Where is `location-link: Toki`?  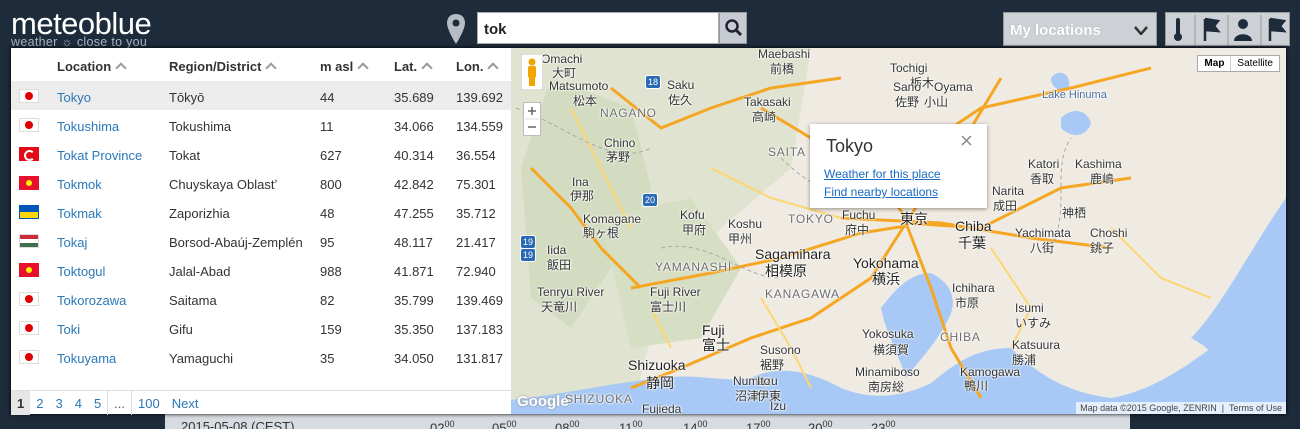
location-link: Toki is located at coordinates (69, 329).